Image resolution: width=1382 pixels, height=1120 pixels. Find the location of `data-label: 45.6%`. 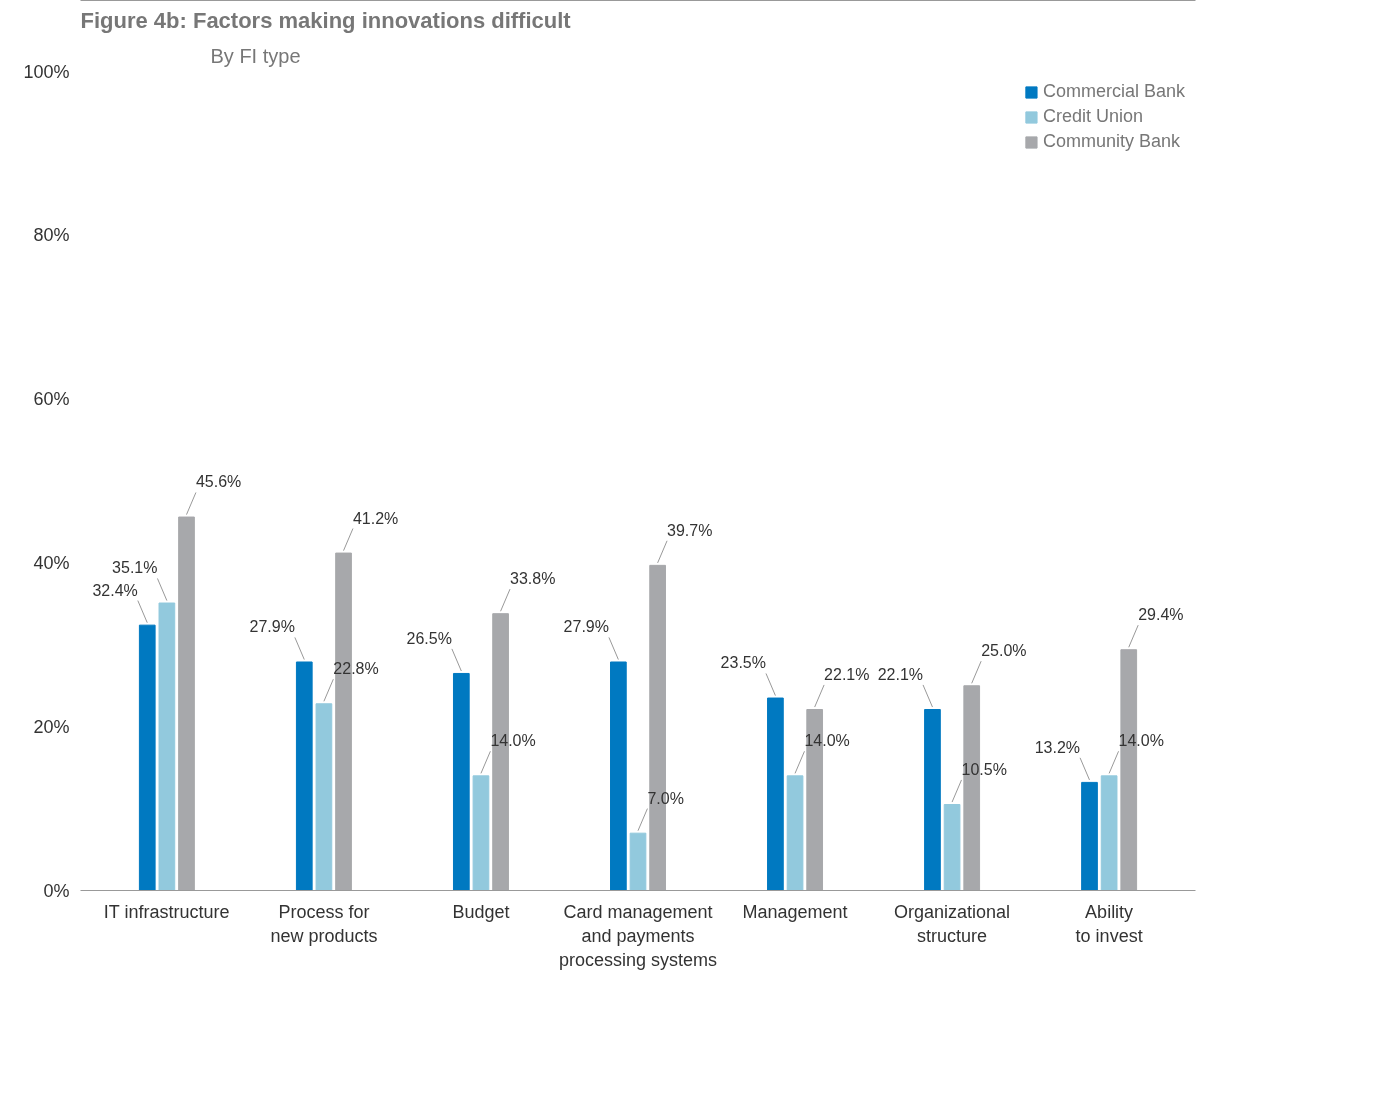

data-label: 45.6% is located at coordinates (218, 482).